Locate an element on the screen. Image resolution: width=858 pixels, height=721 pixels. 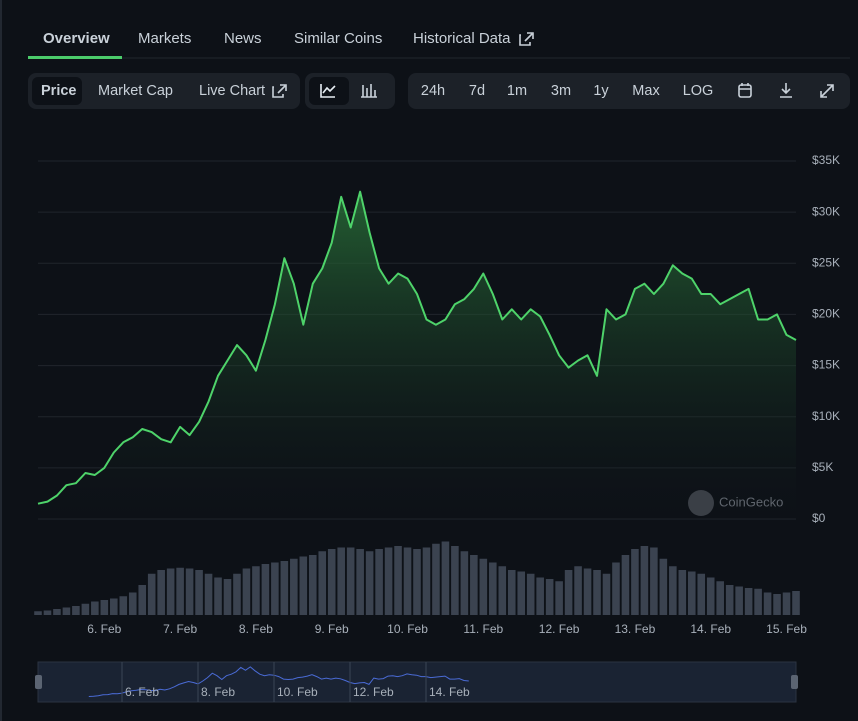
watermark: CoinGecko is located at coordinates (751, 501).